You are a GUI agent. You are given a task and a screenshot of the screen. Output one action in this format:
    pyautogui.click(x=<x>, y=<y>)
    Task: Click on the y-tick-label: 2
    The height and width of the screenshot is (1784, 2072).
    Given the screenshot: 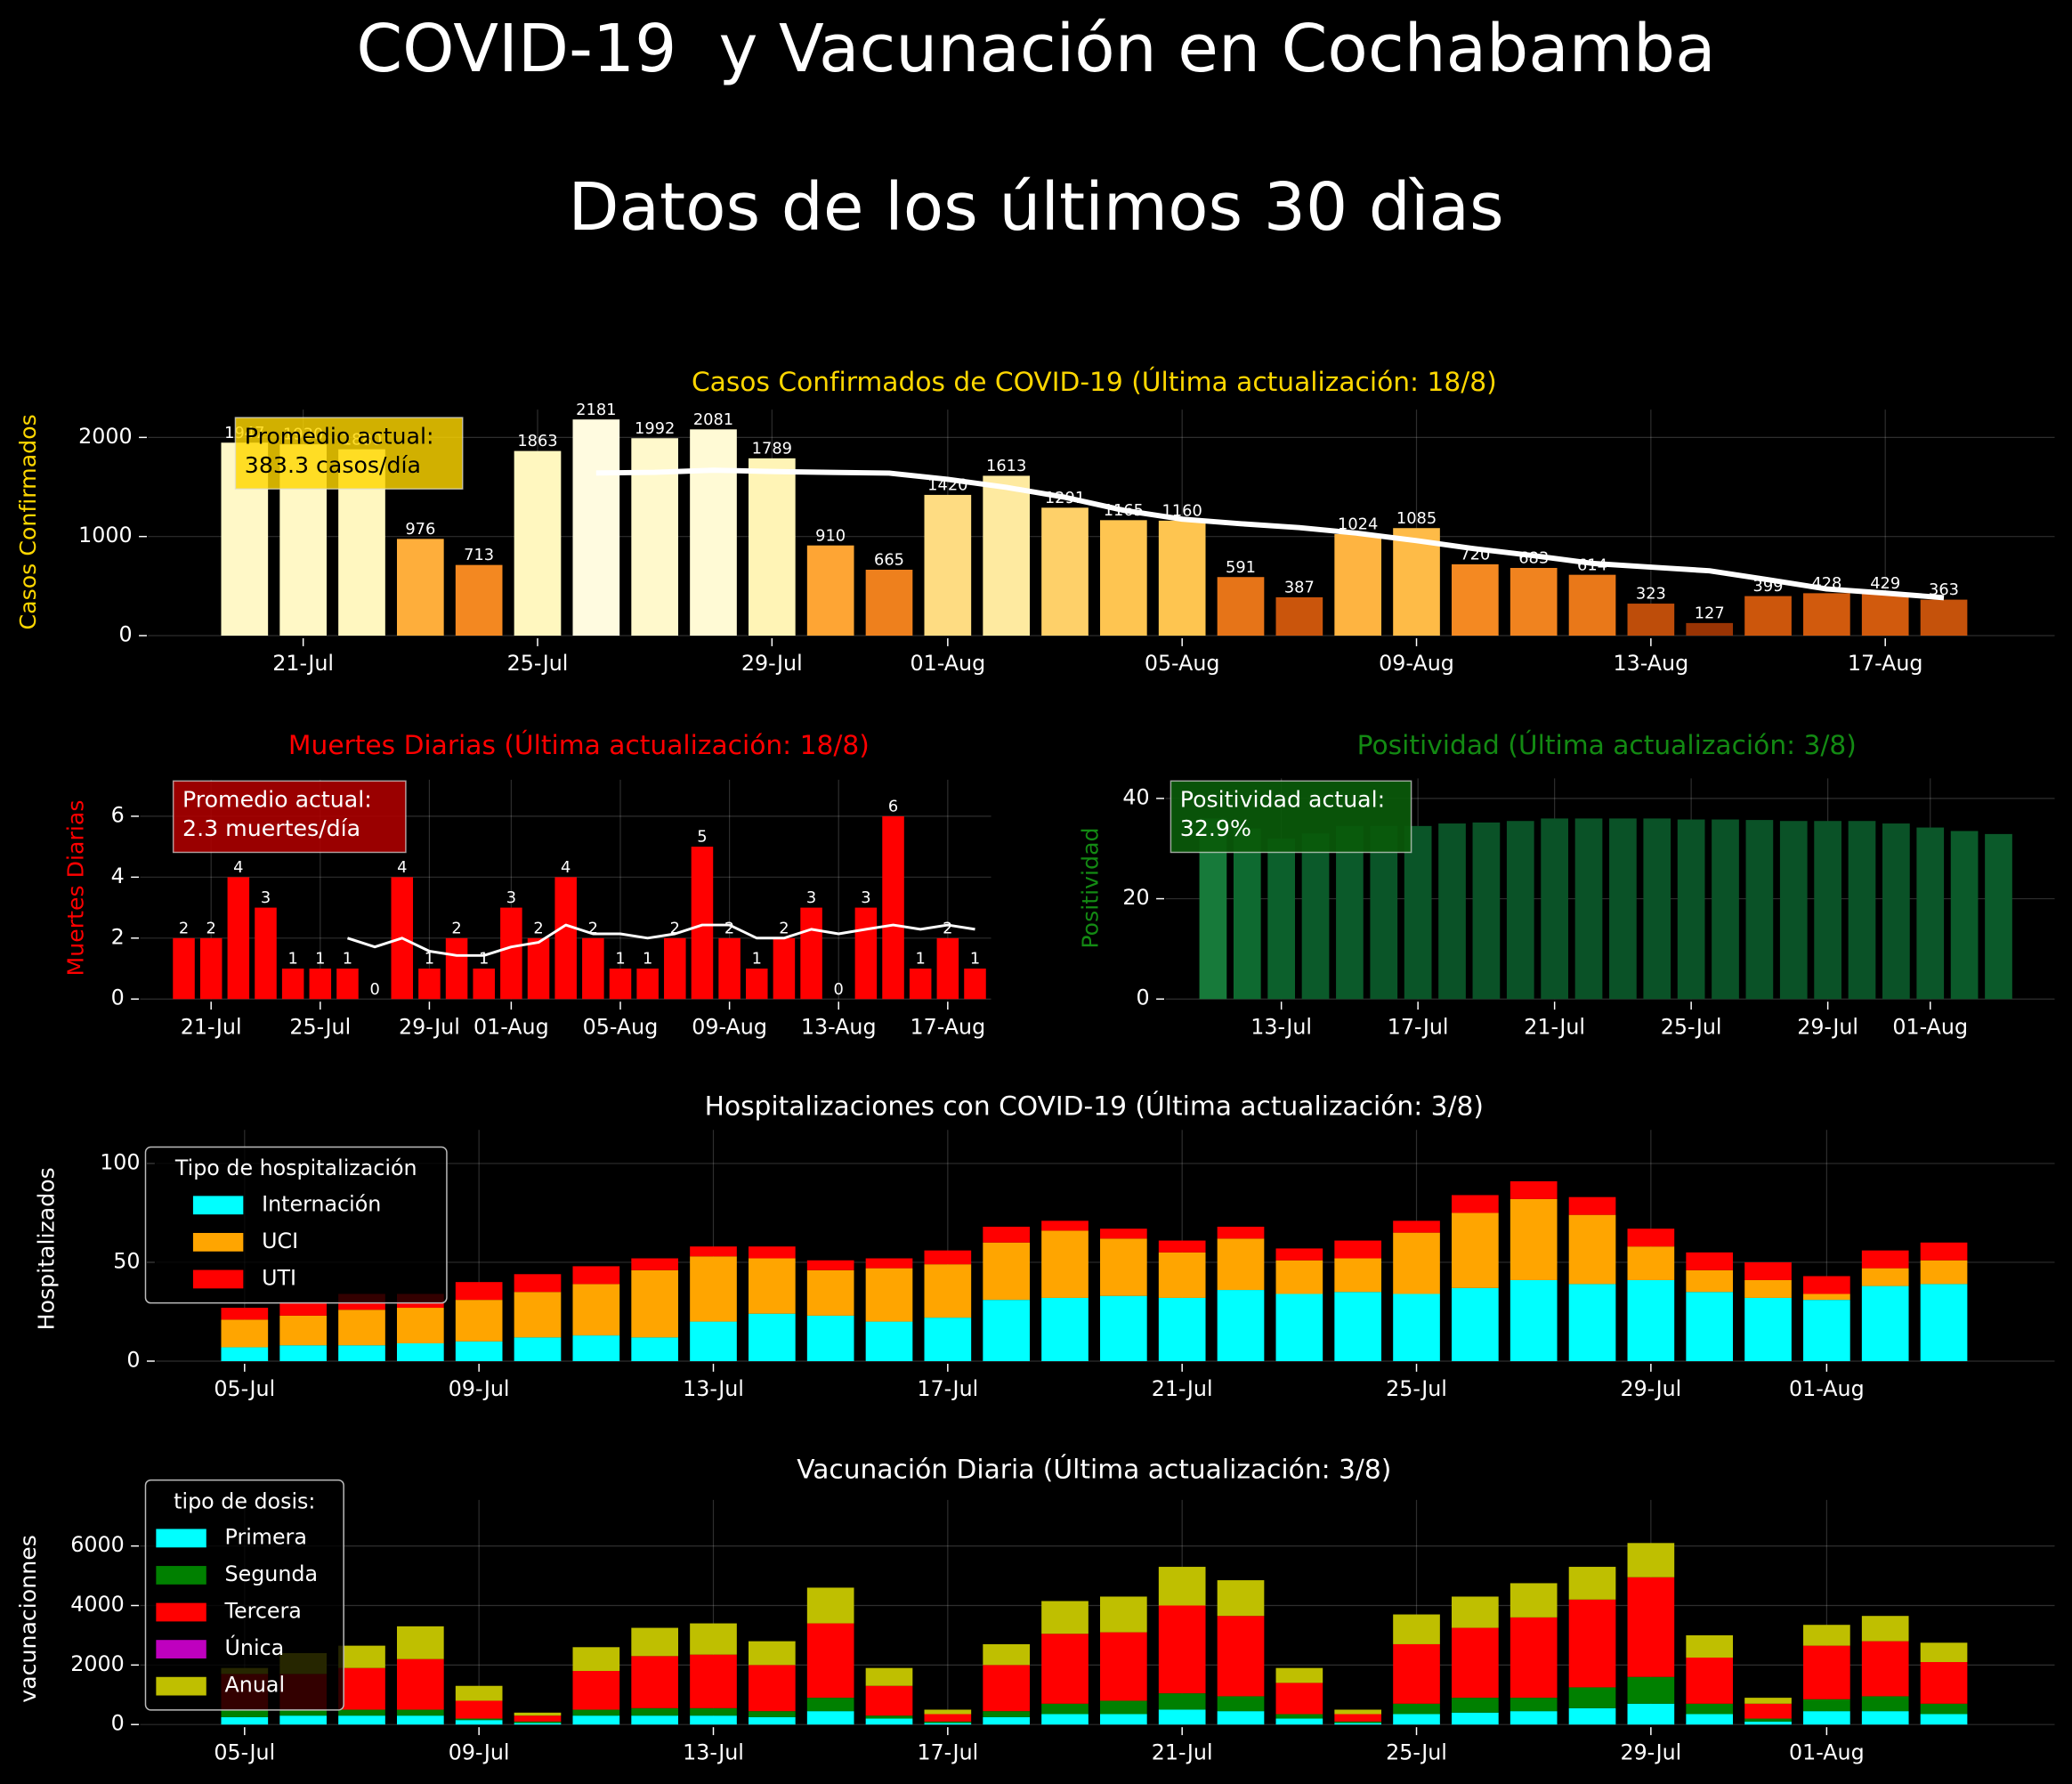 What is the action you would take?
    pyautogui.click(x=118, y=937)
    